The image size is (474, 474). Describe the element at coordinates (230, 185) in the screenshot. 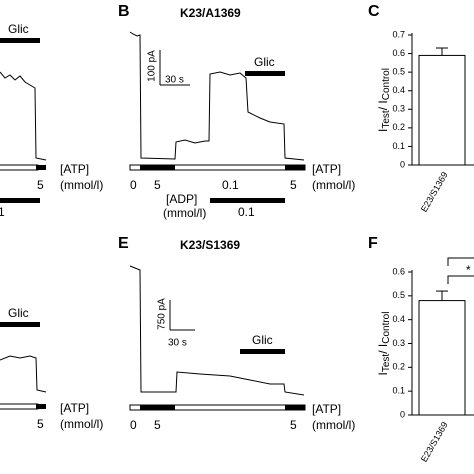

I see `atp-value: 0.1` at that location.